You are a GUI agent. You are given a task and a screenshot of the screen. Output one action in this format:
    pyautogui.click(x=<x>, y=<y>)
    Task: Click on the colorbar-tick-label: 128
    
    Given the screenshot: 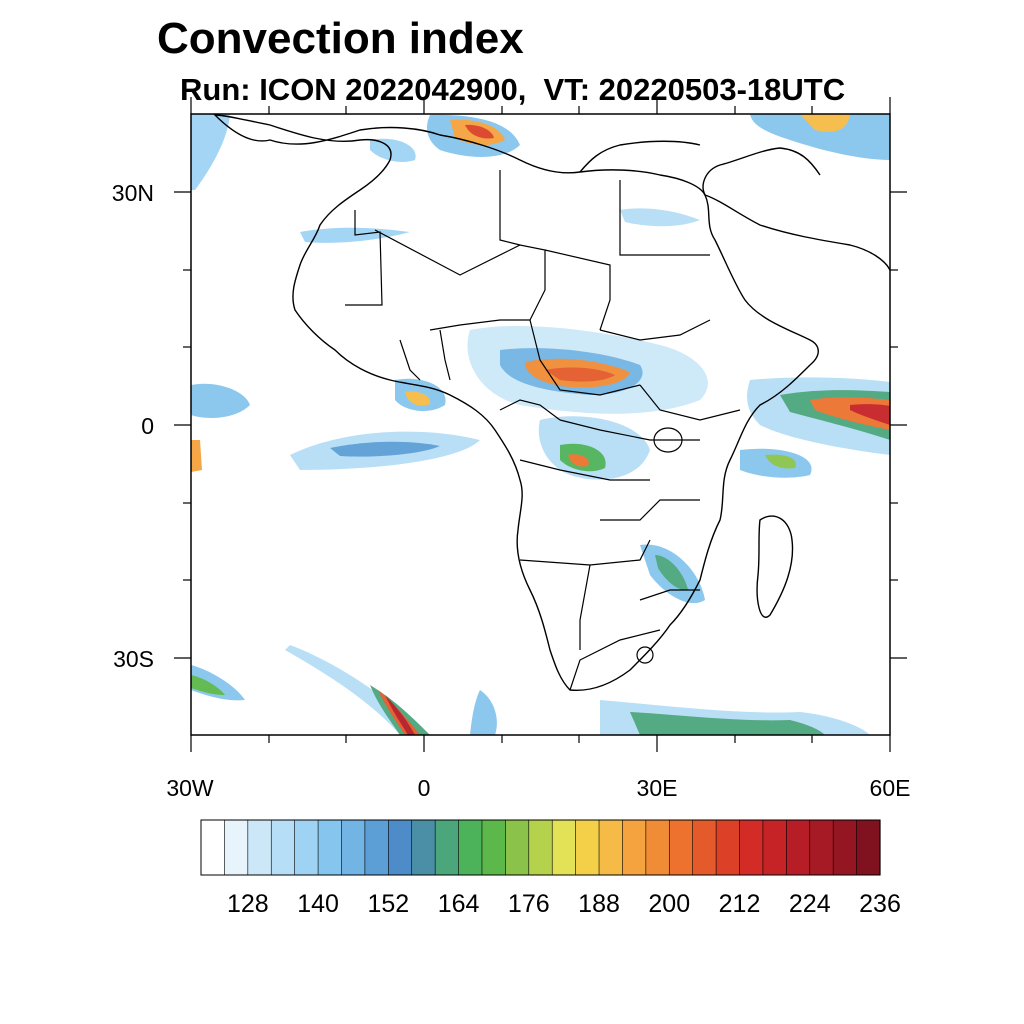 What is the action you would take?
    pyautogui.click(x=247, y=904)
    